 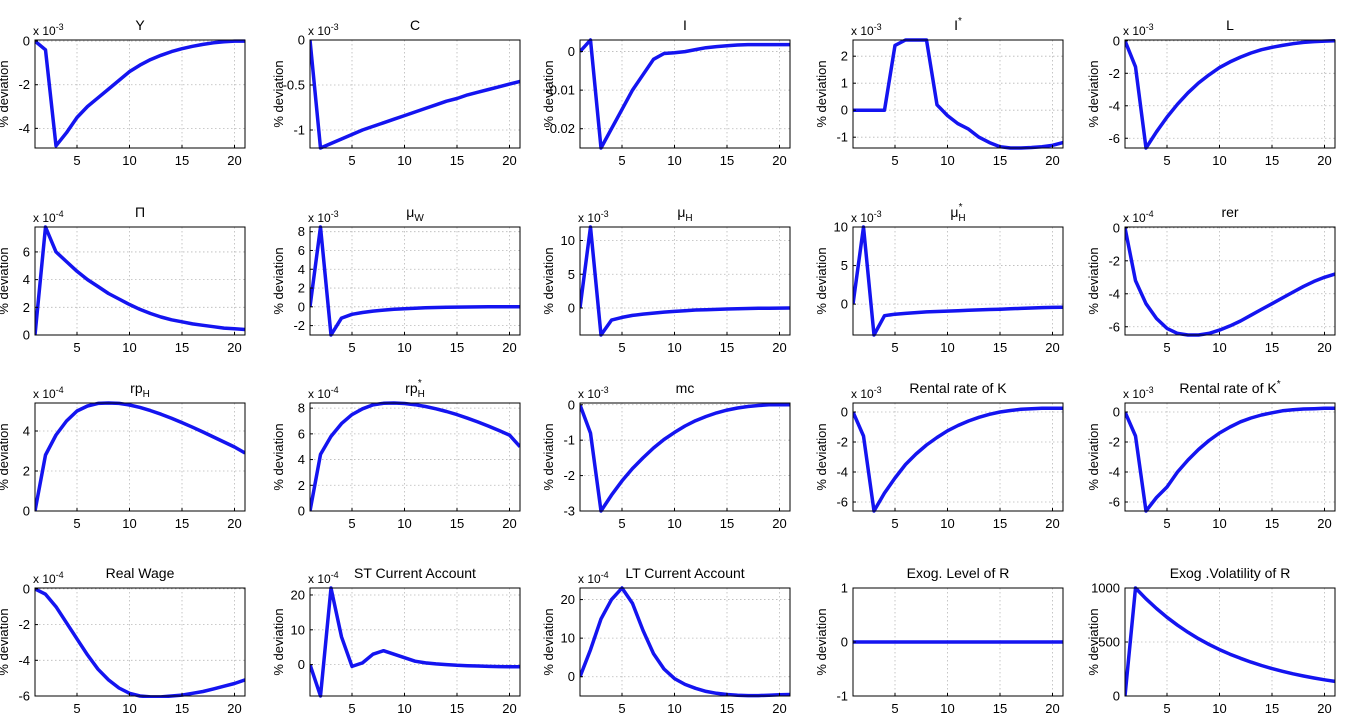 I want to click on title-main: Exog .Volatility of R, so click(x=1230, y=573).